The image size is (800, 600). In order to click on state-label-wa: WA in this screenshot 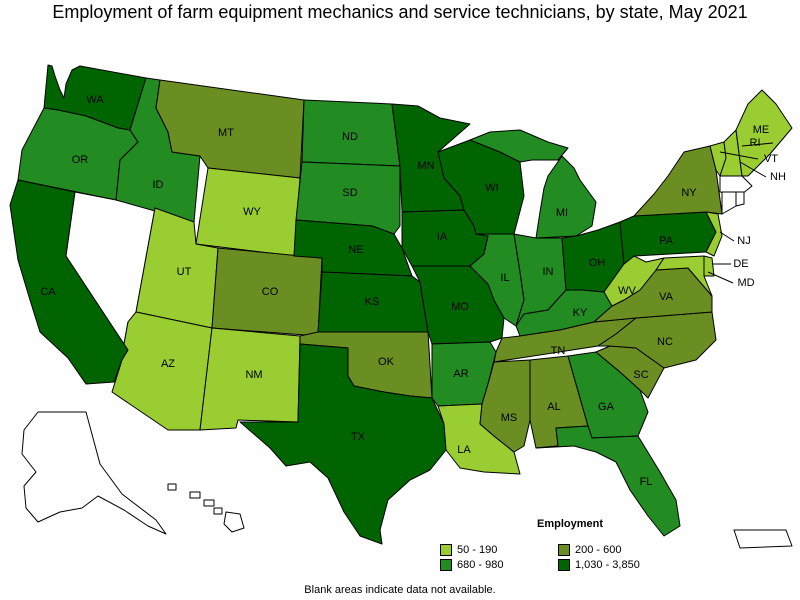, I will do `click(95, 100)`.